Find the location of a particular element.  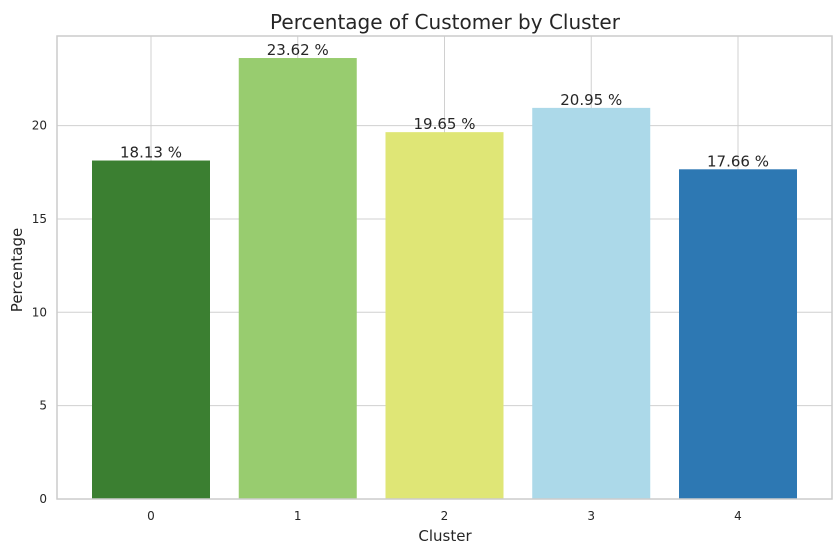

x-tick-label: 4 is located at coordinates (738, 516).